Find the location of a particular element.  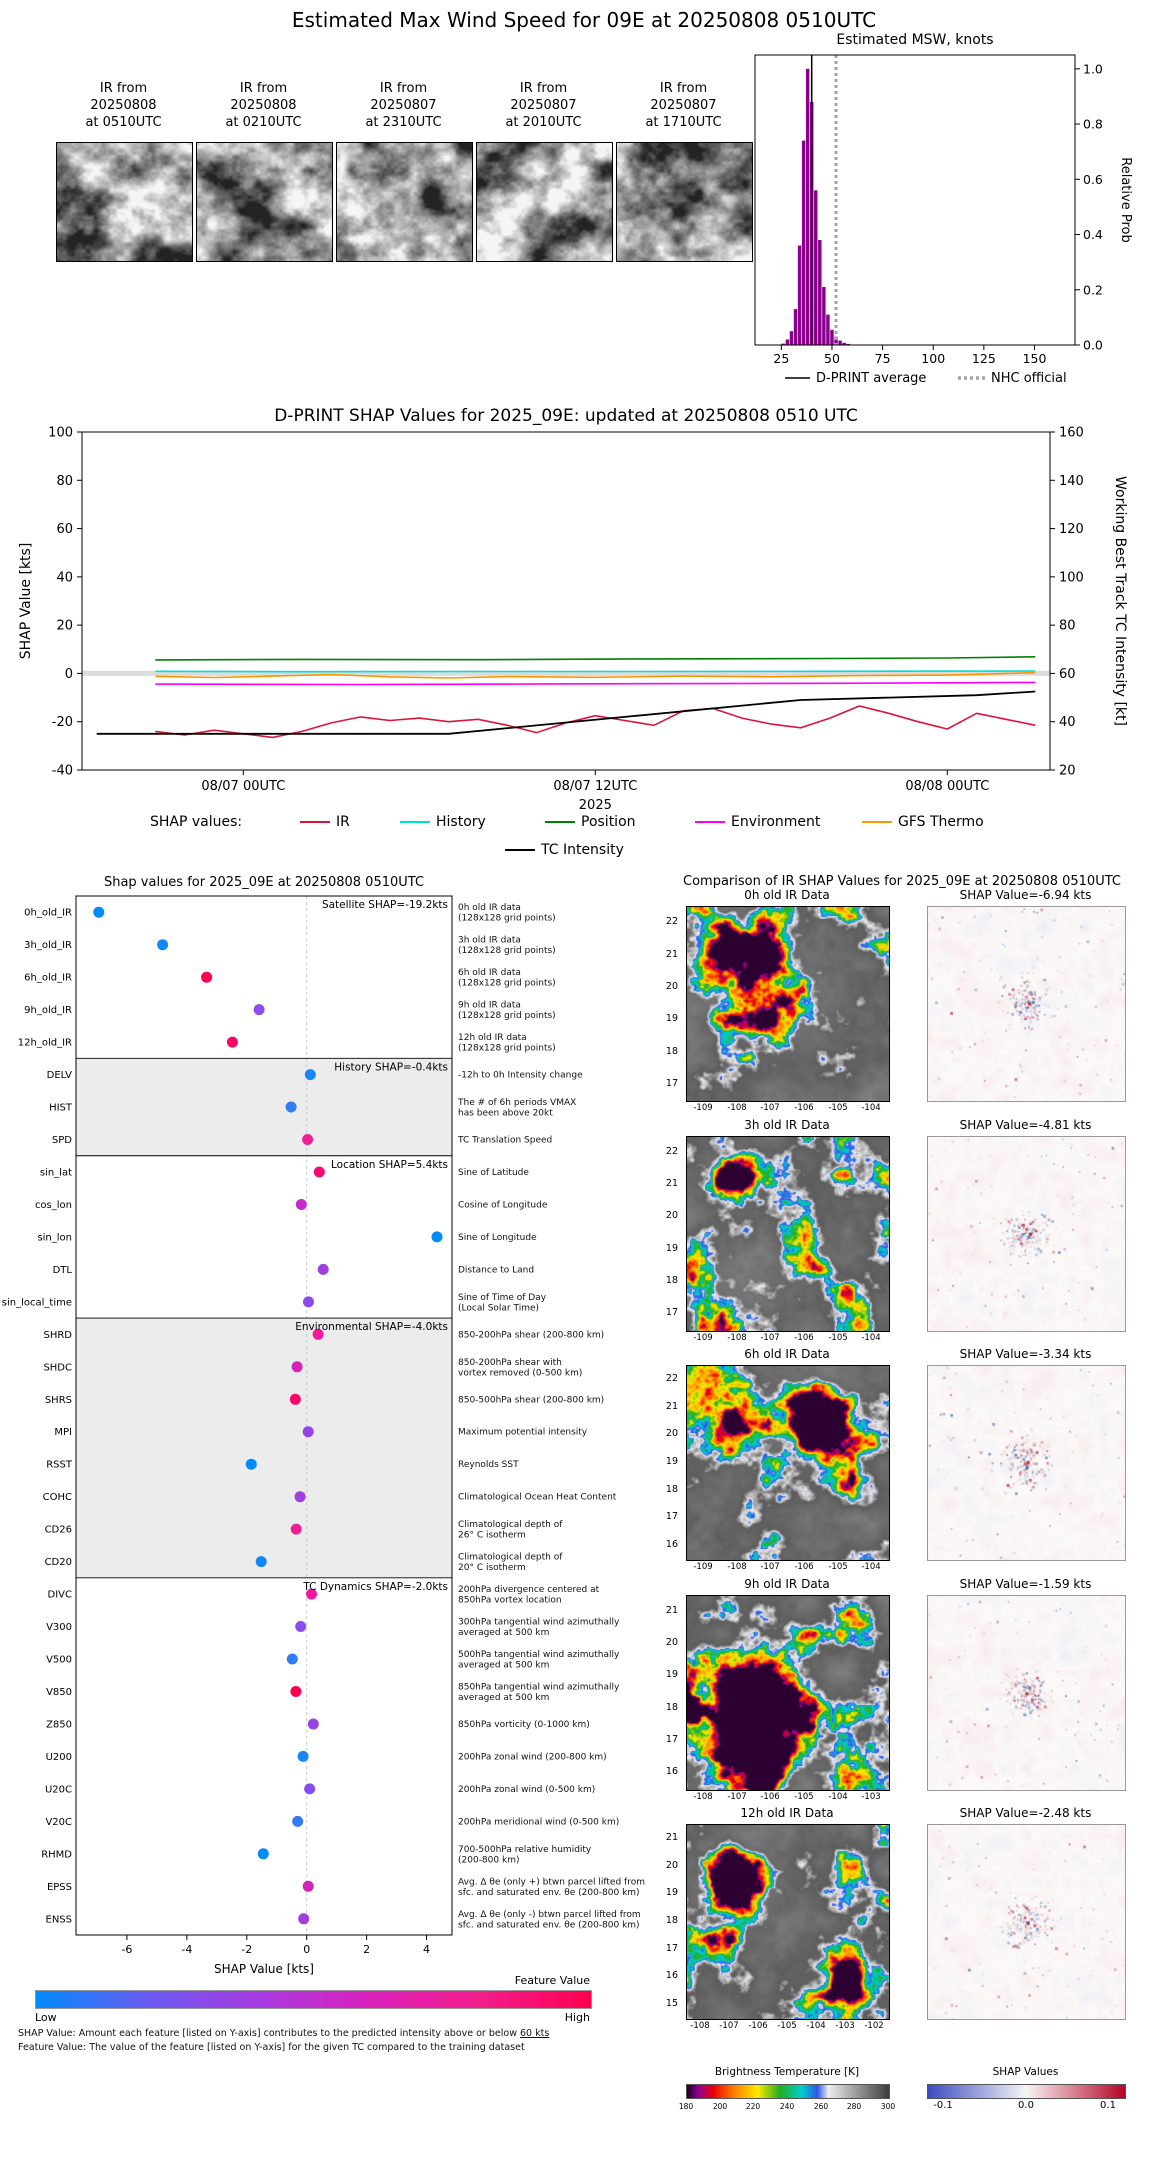

feature-description: sfc. and saturated env. θe (200-800 km) is located at coordinates (549, 1925).